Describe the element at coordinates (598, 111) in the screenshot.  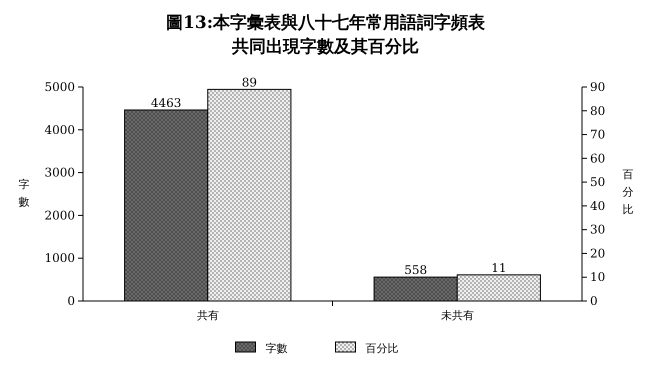
I see `y2-tick-label: 80` at that location.